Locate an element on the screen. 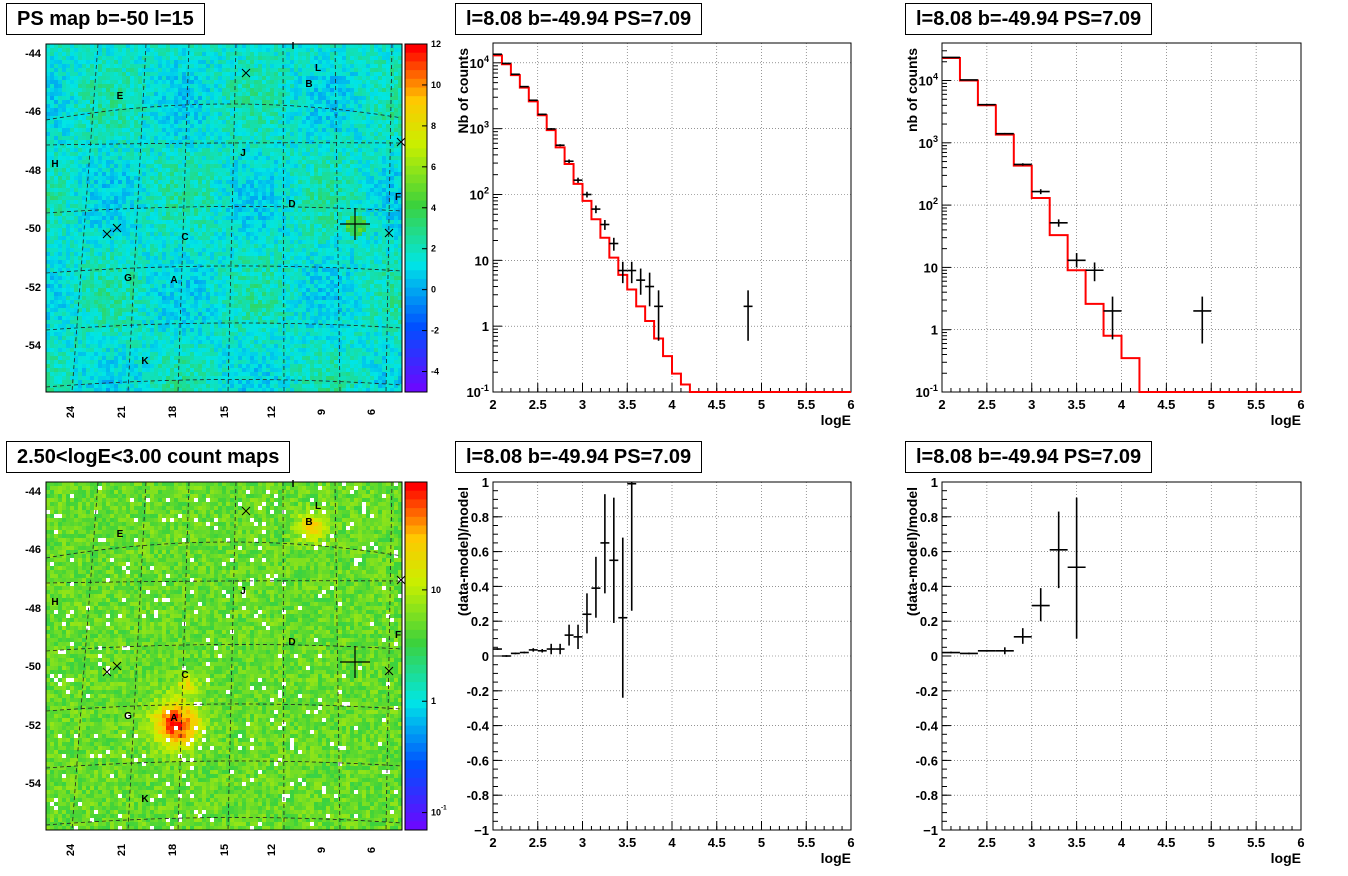 This screenshot has width=1348, height=876. res2-xtick-label: 2.5 is located at coordinates (987, 842).